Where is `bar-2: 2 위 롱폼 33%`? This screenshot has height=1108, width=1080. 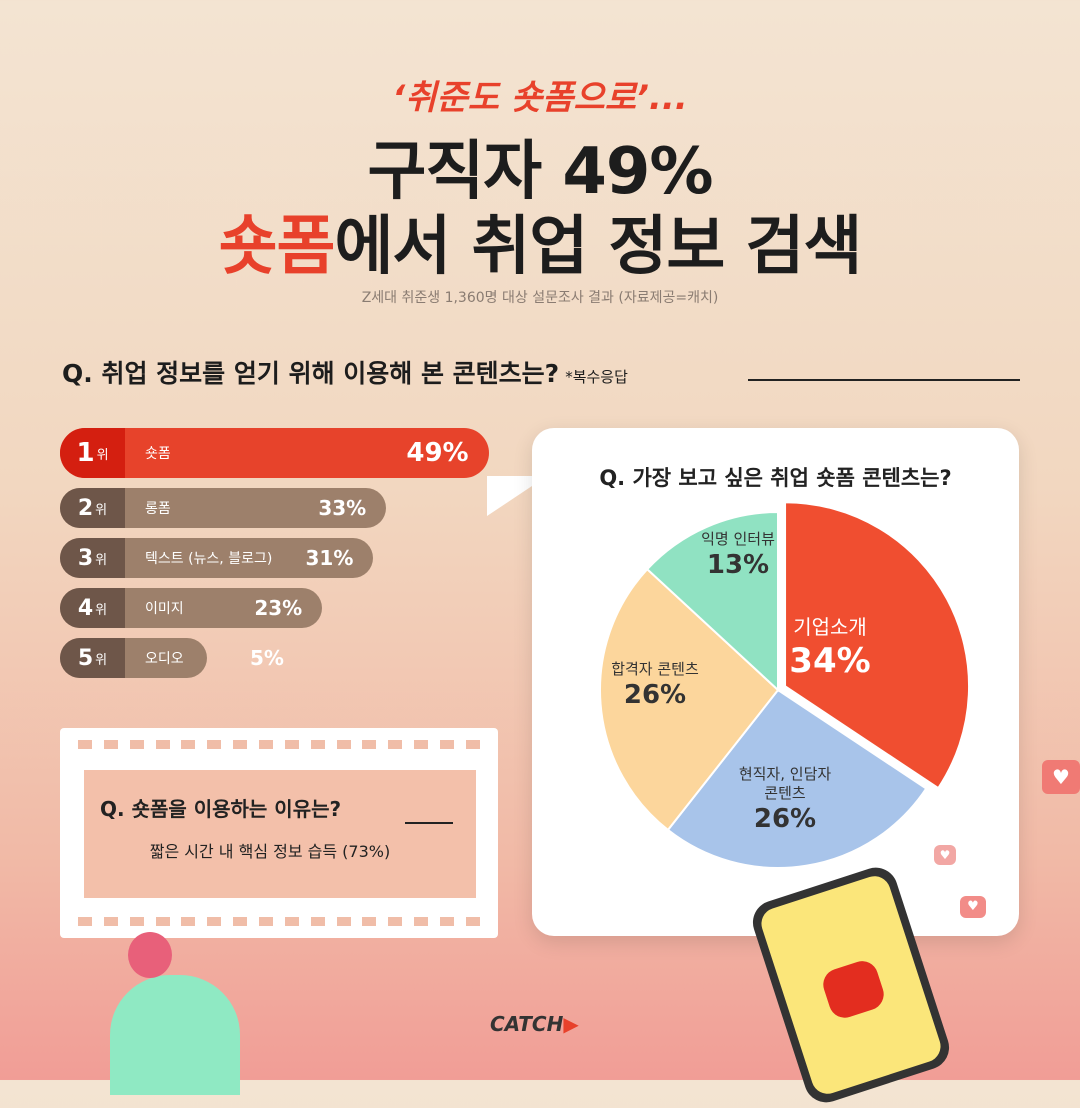 bar-2: 2 위 롱폼 33% is located at coordinates (223, 508).